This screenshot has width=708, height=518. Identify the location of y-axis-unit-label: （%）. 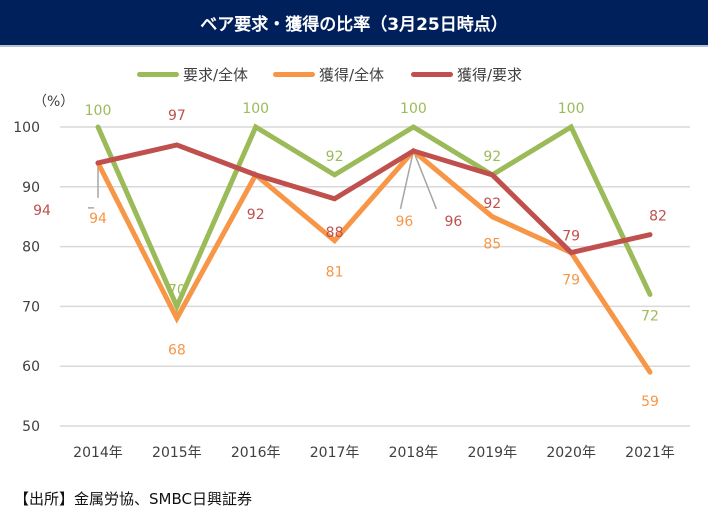
(53, 102).